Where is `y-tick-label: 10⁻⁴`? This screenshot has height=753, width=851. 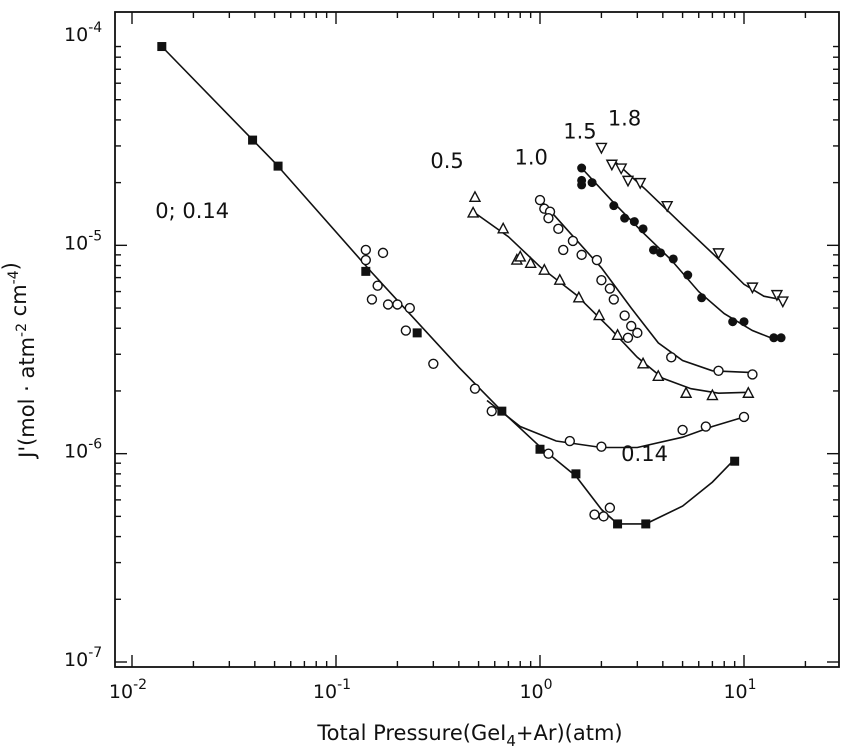
y-tick-label: 10⁻⁴ is located at coordinates (83, 33).